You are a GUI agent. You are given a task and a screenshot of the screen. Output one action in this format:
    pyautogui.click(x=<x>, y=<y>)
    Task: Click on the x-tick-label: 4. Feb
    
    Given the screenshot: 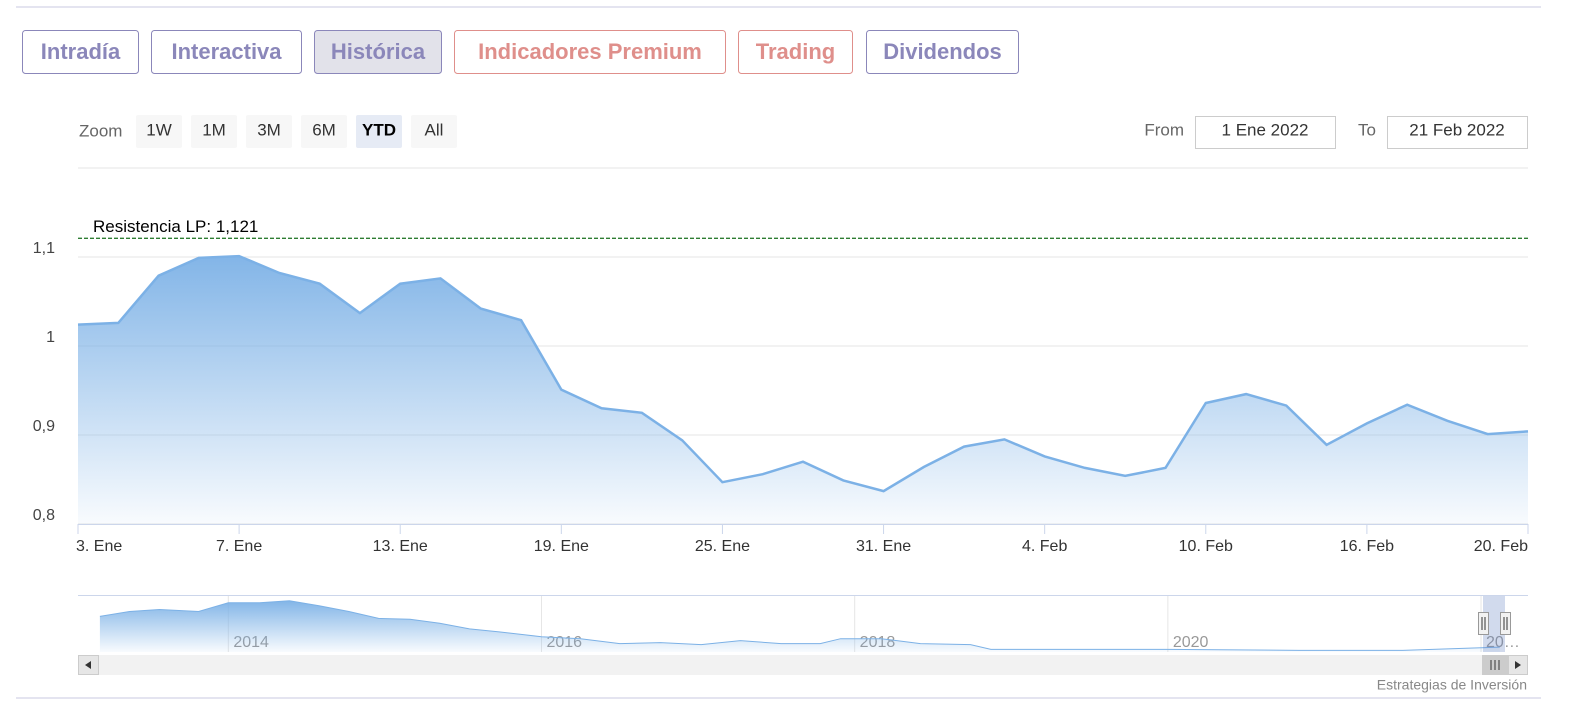 What is the action you would take?
    pyautogui.click(x=1044, y=546)
    